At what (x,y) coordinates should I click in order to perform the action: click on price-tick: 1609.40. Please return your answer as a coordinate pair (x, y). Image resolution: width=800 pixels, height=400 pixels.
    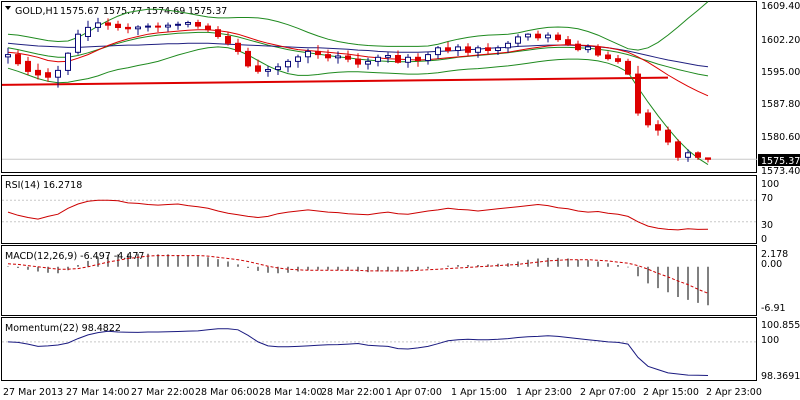
    Looking at the image, I should click on (780, 6).